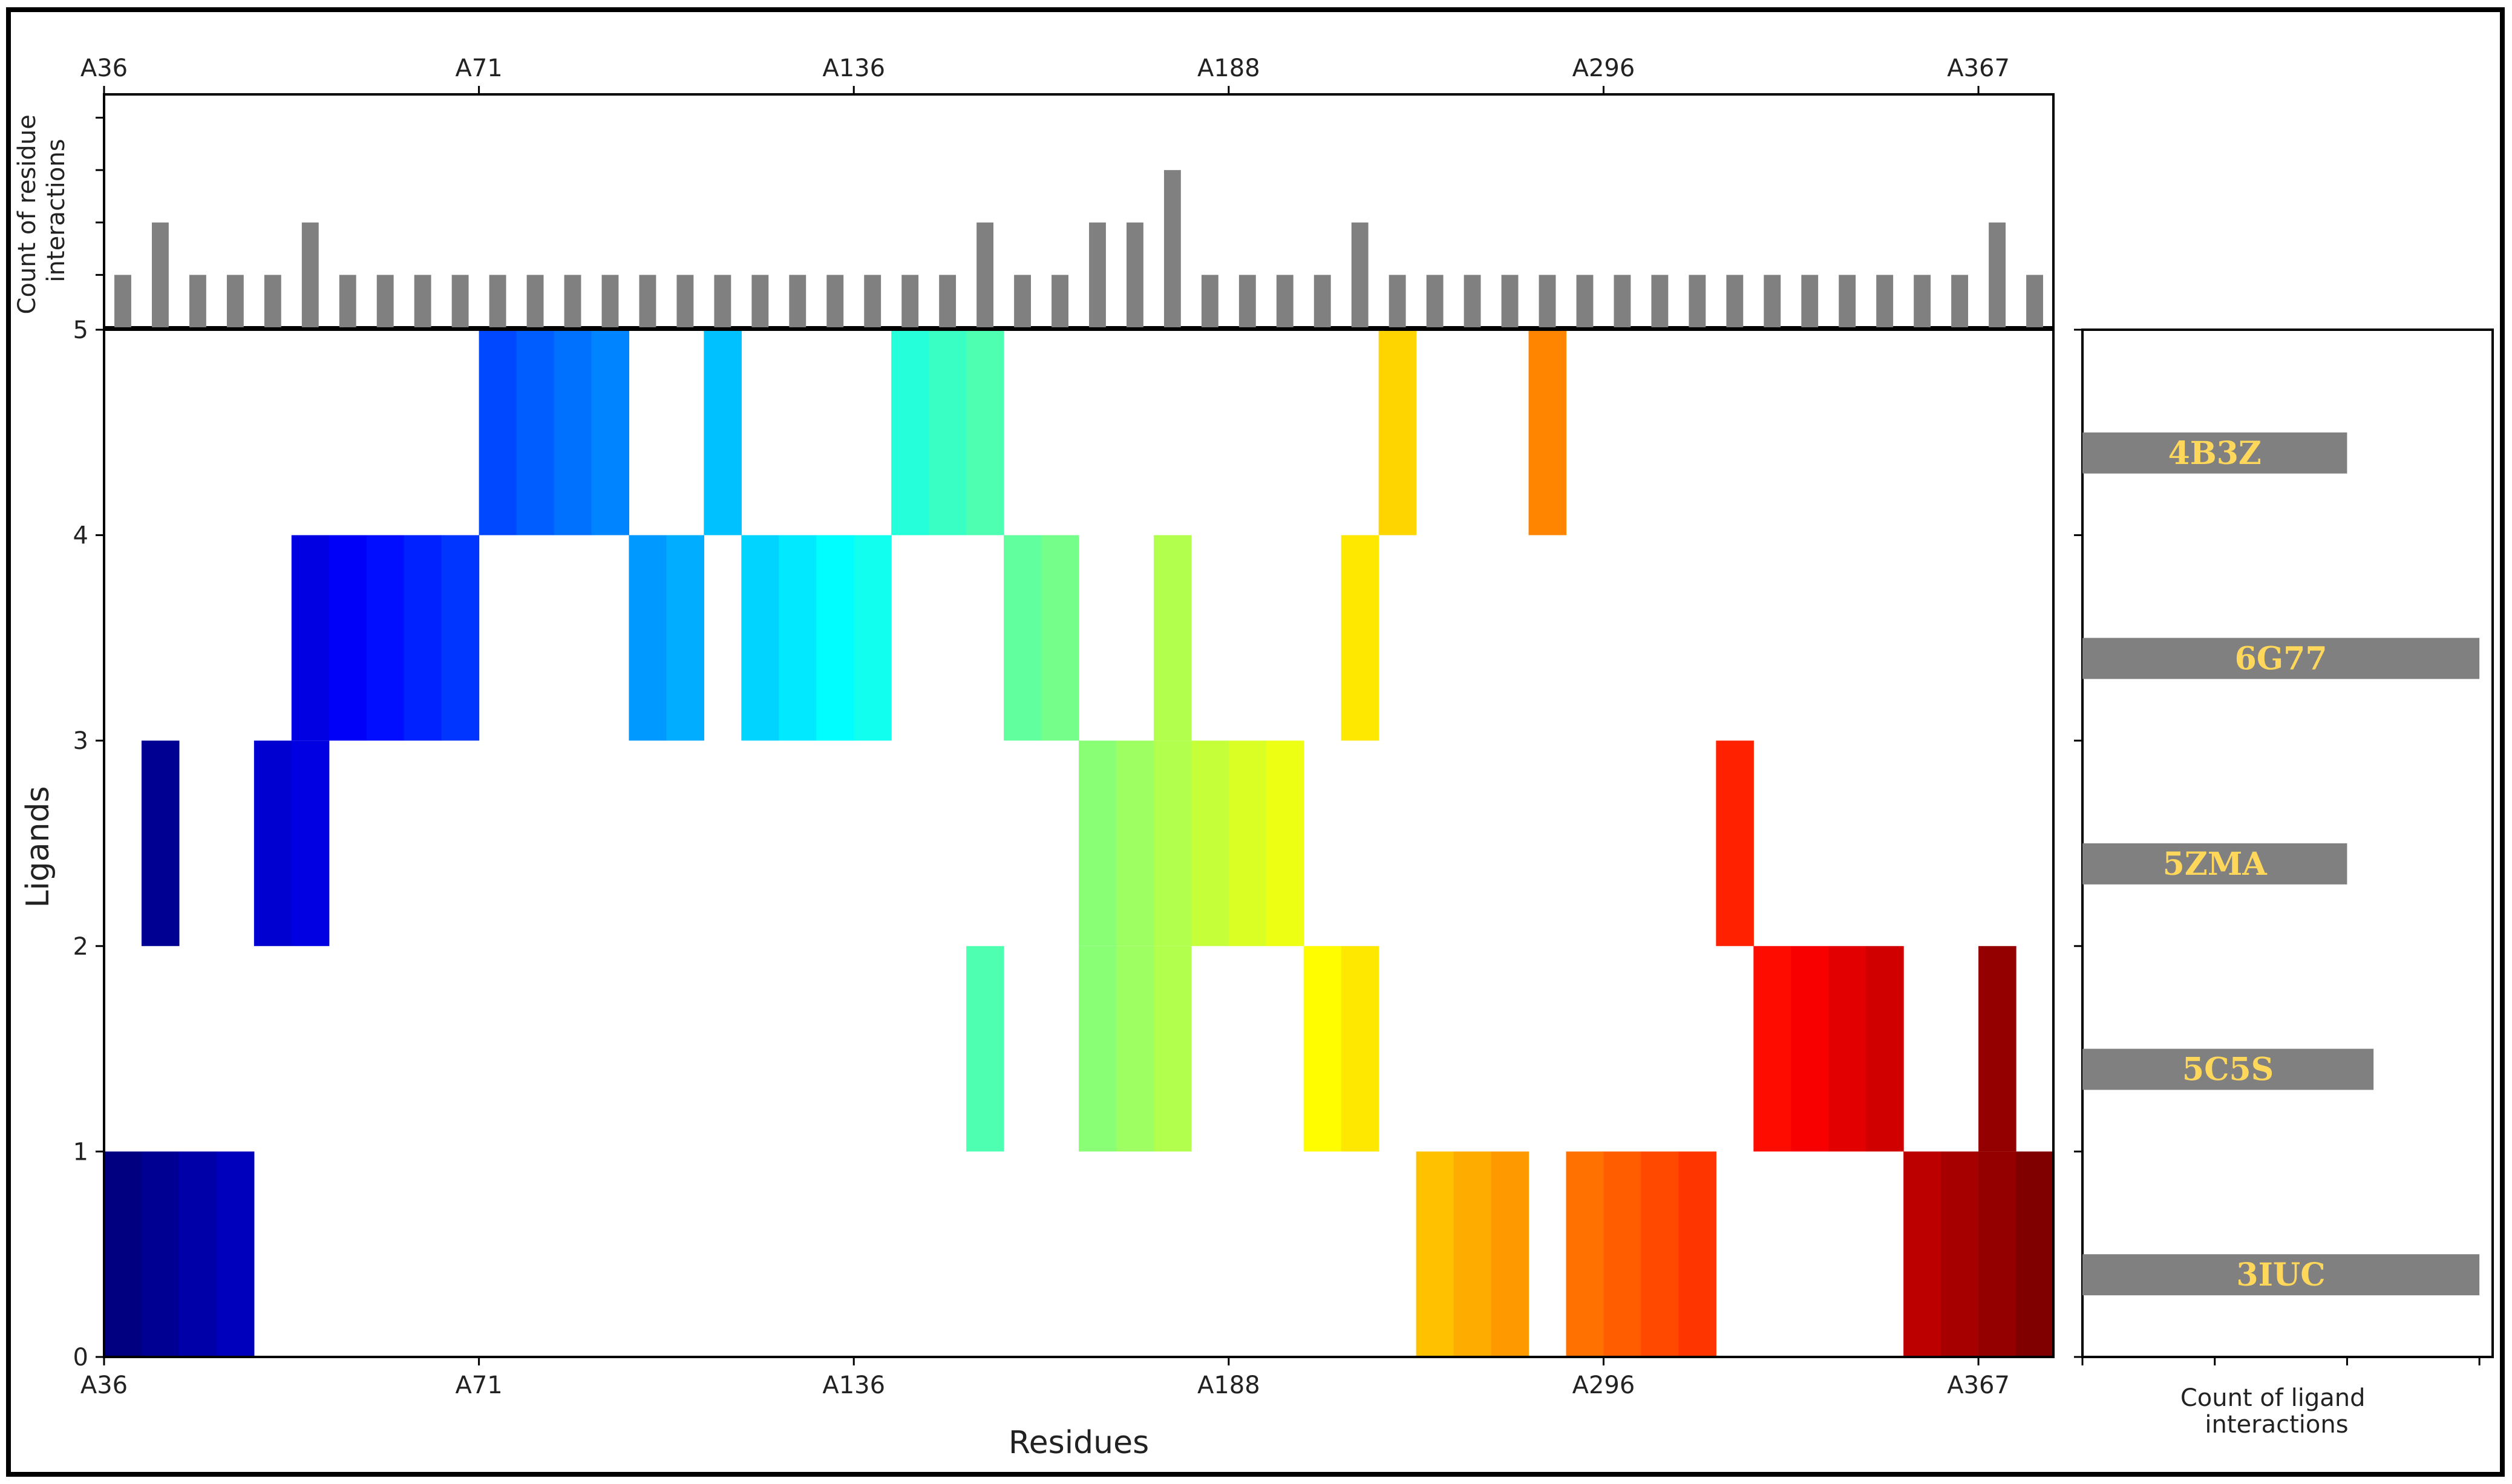 The width and height of the screenshot is (2512, 1484). I want to click on x-tick-label: A36, so click(104, 1385).